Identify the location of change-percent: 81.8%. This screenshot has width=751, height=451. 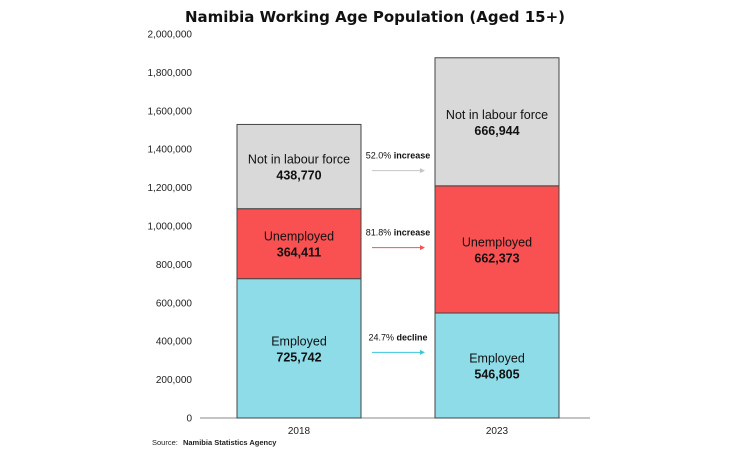
(380, 233).